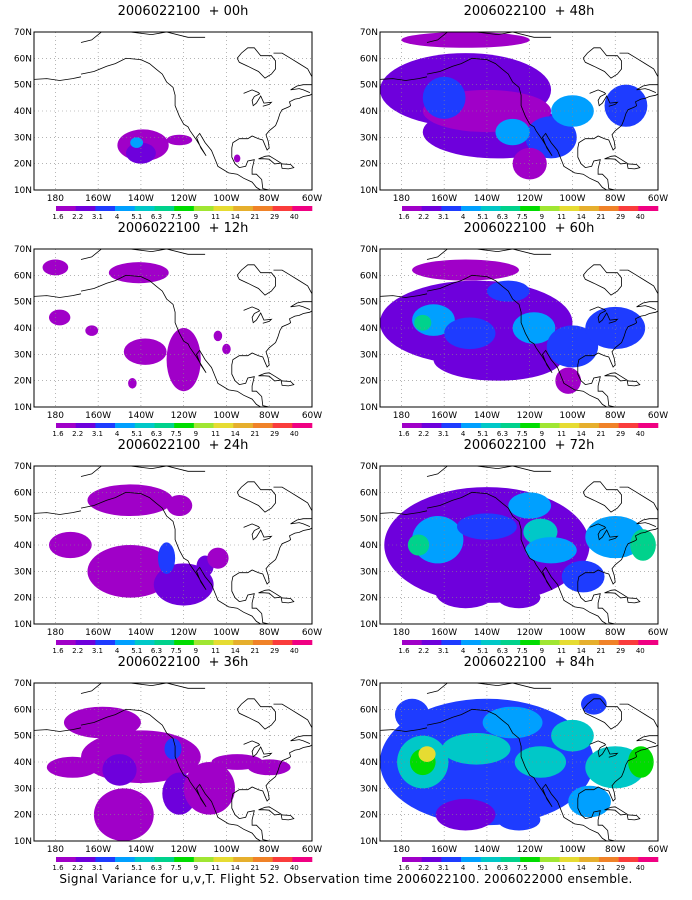 The width and height of the screenshot is (692, 900). Describe the element at coordinates (369, 355) in the screenshot. I see `lat-label: 30N` at that location.